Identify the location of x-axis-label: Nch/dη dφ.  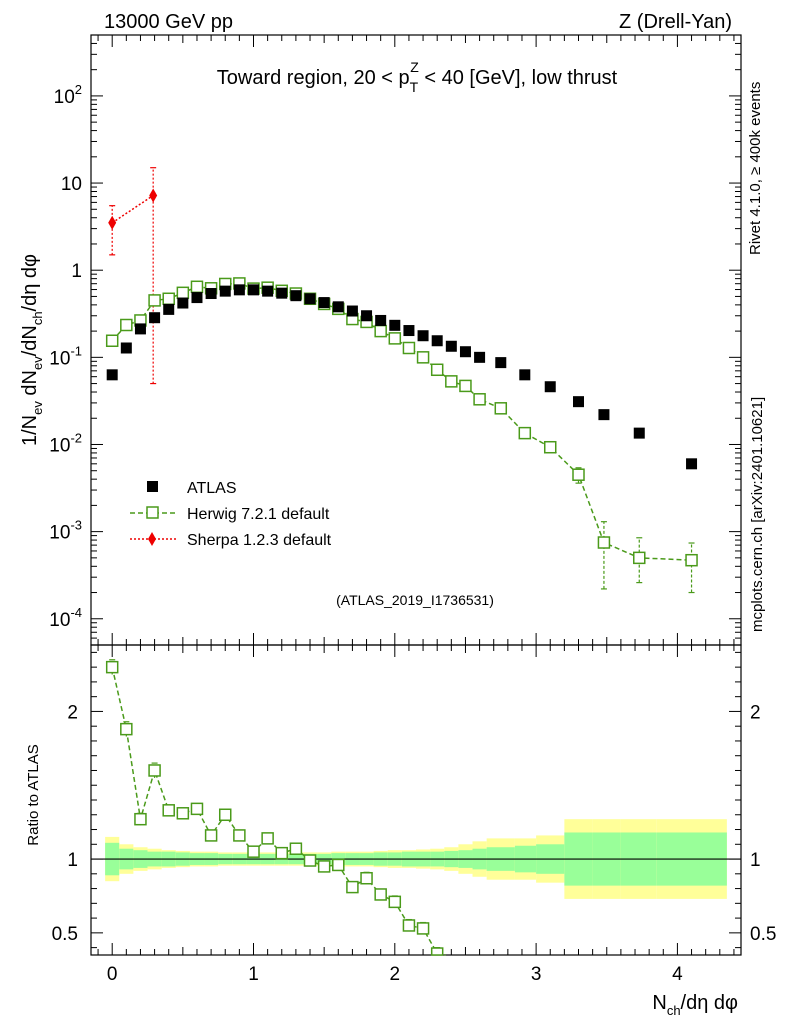
(695, 1005).